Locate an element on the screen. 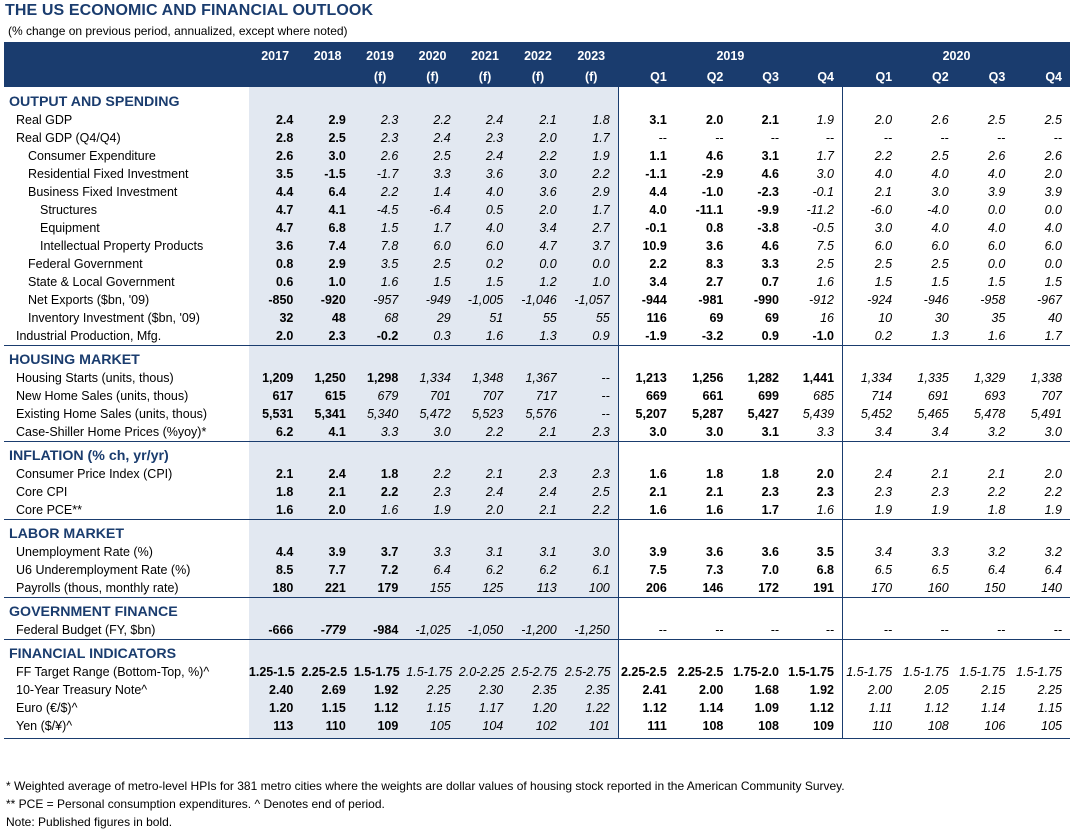  annual-cell: 68 is located at coordinates (380, 318).